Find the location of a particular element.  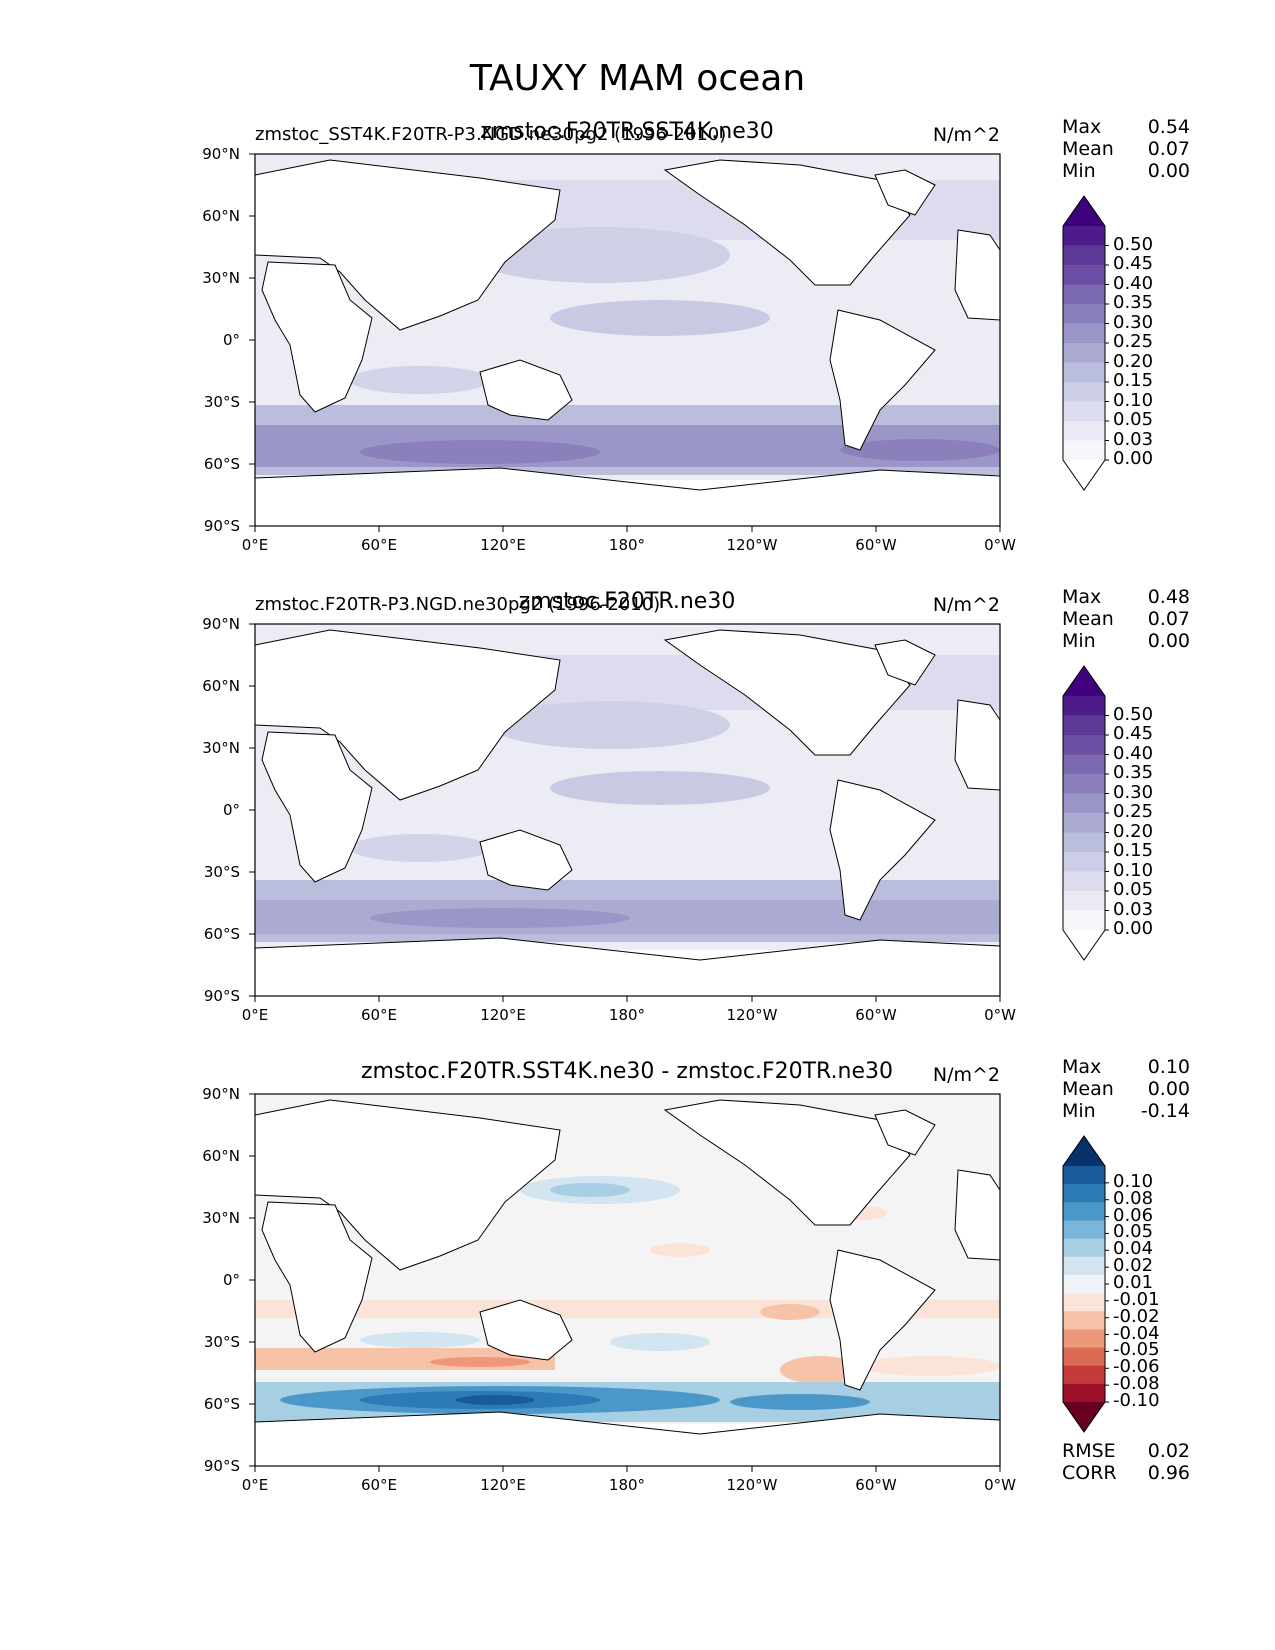

colorbar-tick-label: -0.01 is located at coordinates (1136, 1299).